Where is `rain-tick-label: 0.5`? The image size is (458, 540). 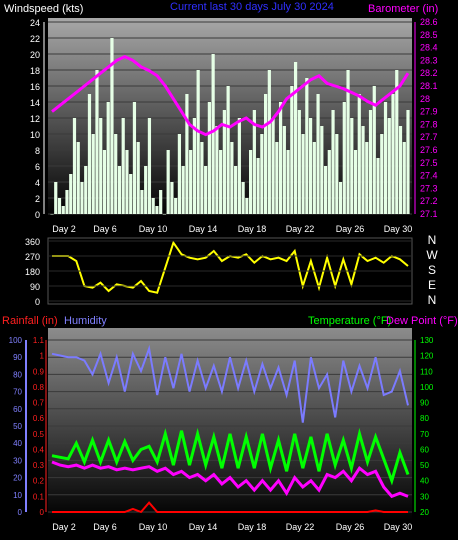
rain-tick-label: 0.5 is located at coordinates (39, 434).